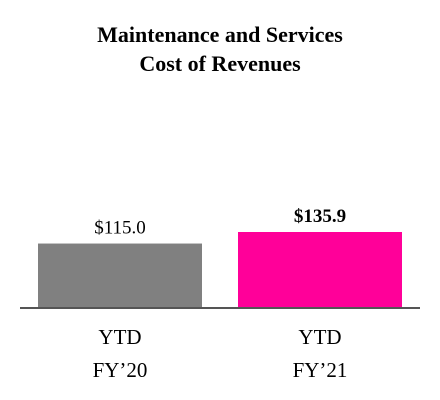  What do you see at coordinates (120, 370) in the screenshot?
I see `x-tick-label-1-line-2: FY’20` at bounding box center [120, 370].